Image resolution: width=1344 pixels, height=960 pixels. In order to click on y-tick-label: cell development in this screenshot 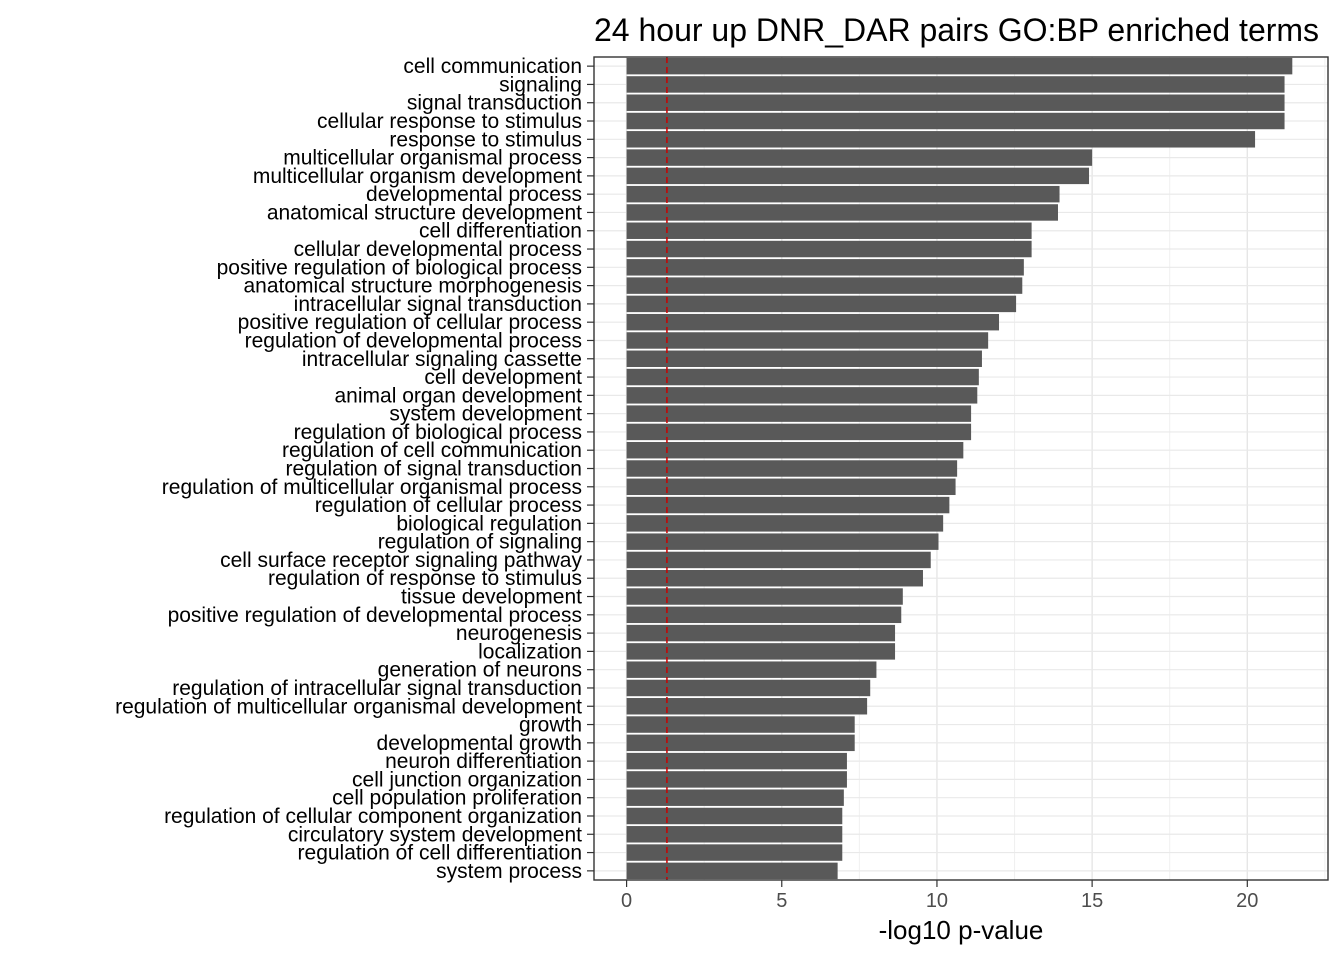, I will do `click(503, 377)`.